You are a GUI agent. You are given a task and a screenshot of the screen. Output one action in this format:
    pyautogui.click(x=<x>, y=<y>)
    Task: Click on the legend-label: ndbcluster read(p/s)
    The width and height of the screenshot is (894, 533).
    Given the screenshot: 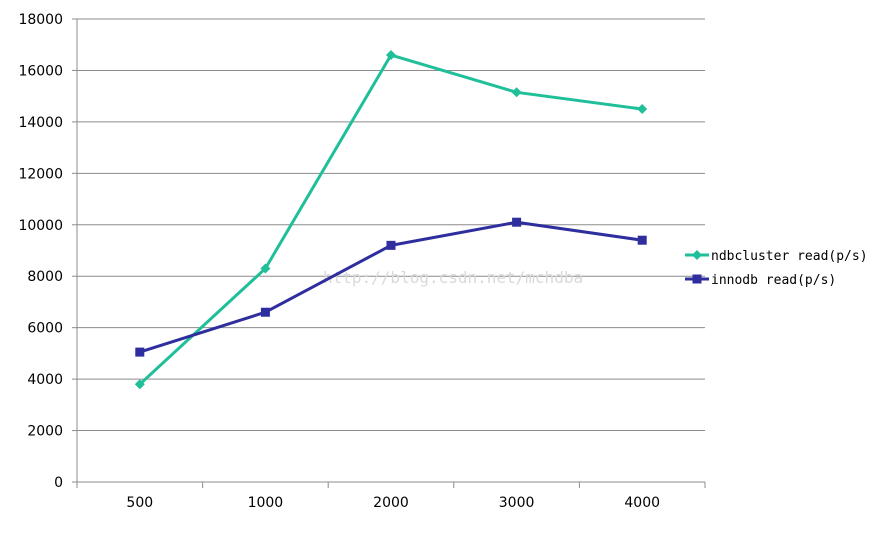 What is the action you would take?
    pyautogui.click(x=789, y=256)
    